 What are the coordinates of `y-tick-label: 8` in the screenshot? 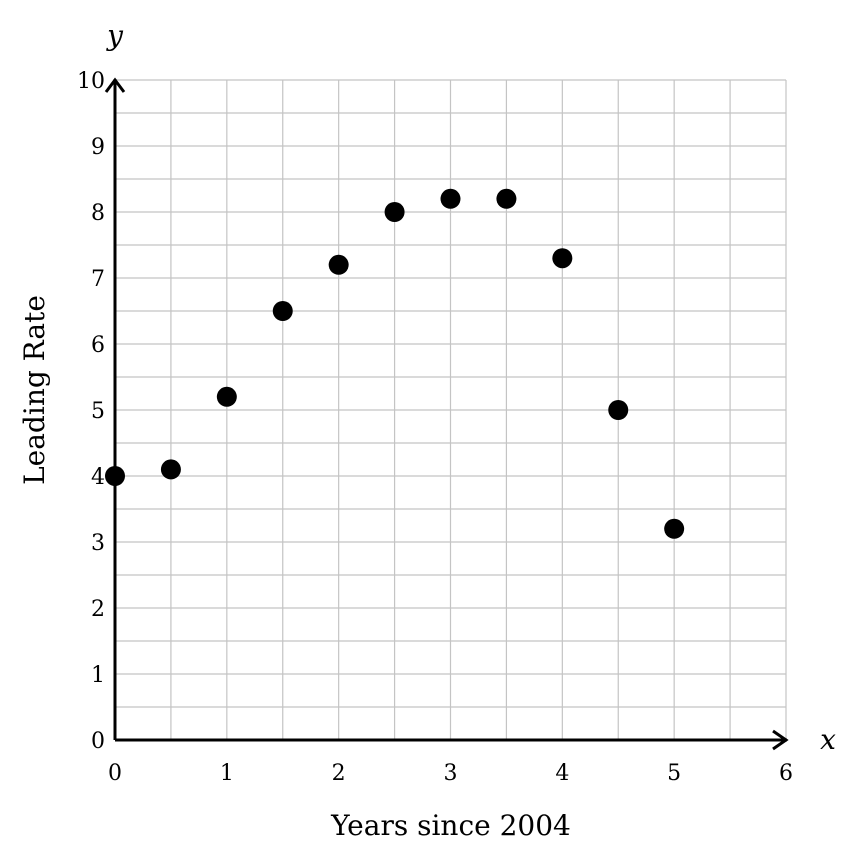 It's located at (98, 213).